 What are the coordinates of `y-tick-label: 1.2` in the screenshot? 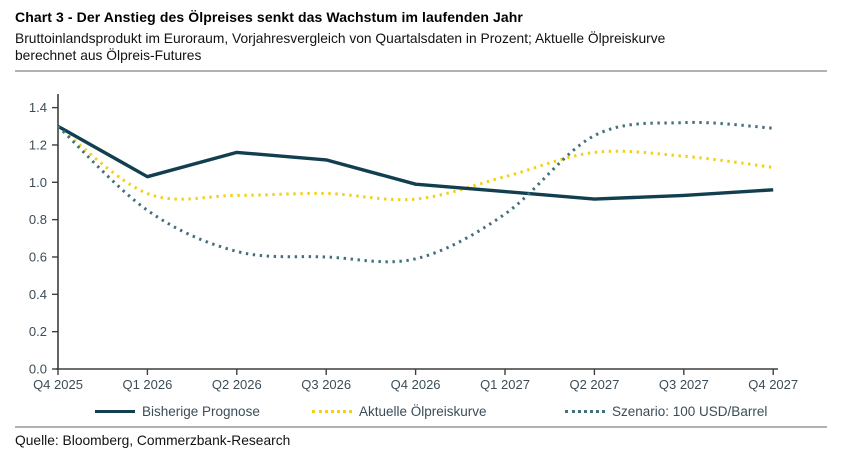 It's located at (38, 144).